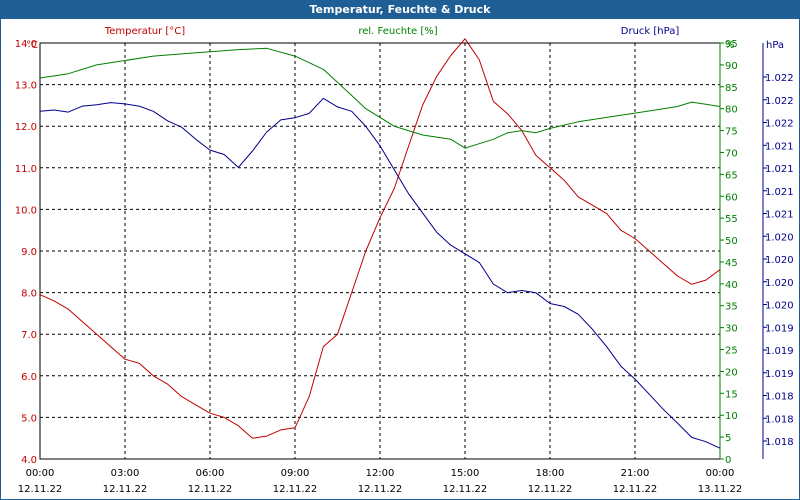 The height and width of the screenshot is (500, 800). I want to click on humidity-unit-label: %, so click(730, 45).